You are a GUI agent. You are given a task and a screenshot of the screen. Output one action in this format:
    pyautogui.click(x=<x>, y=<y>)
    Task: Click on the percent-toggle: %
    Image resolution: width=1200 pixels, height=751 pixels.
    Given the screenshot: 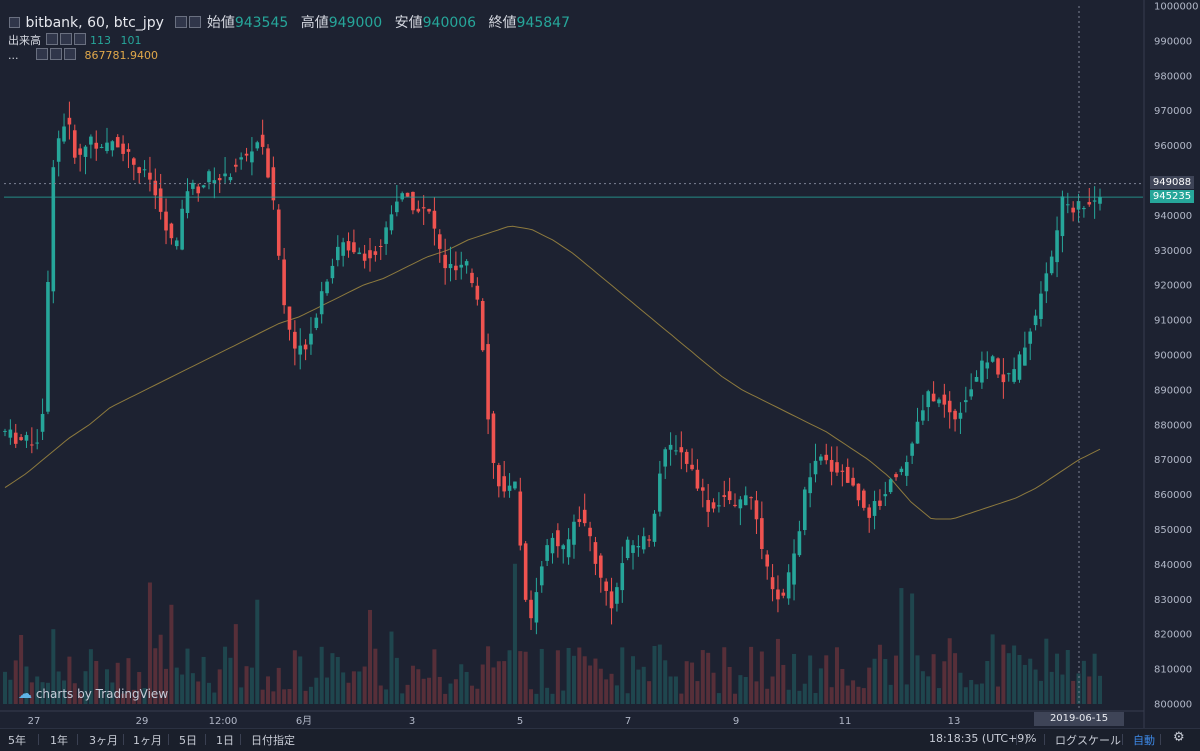 What is the action you would take?
    pyautogui.click(x=1031, y=738)
    